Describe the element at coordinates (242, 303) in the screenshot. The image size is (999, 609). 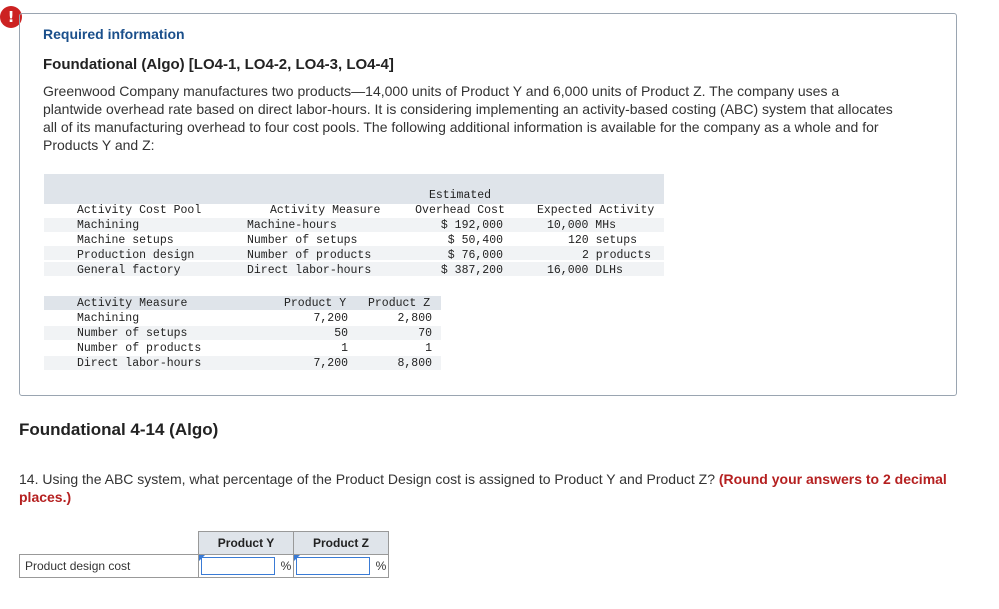
I see `product-table-header-bg` at that location.